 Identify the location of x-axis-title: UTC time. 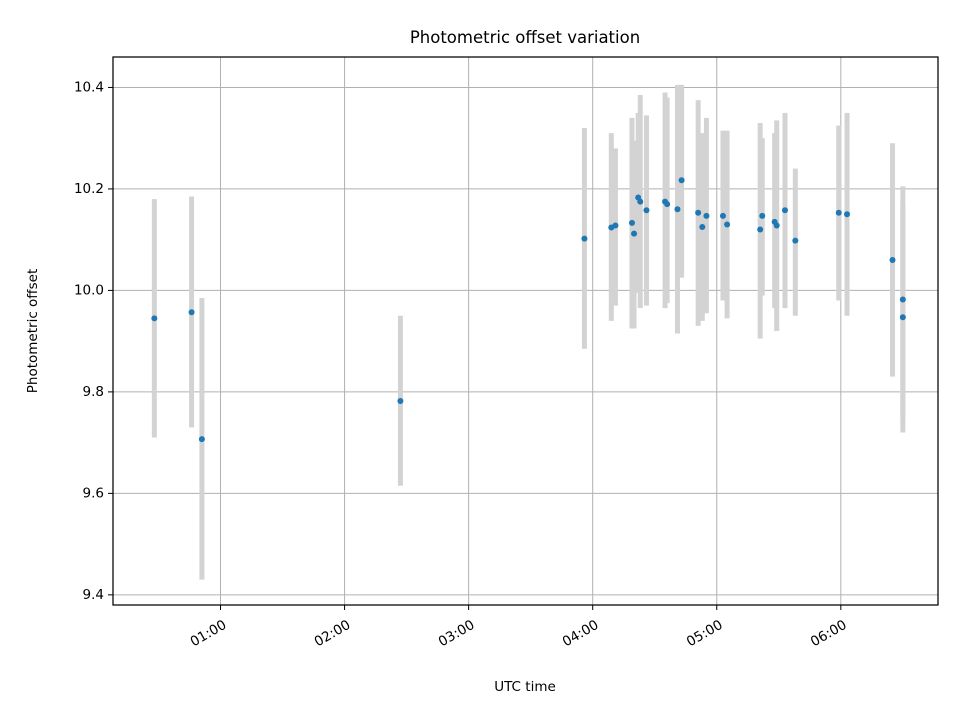
(525, 687).